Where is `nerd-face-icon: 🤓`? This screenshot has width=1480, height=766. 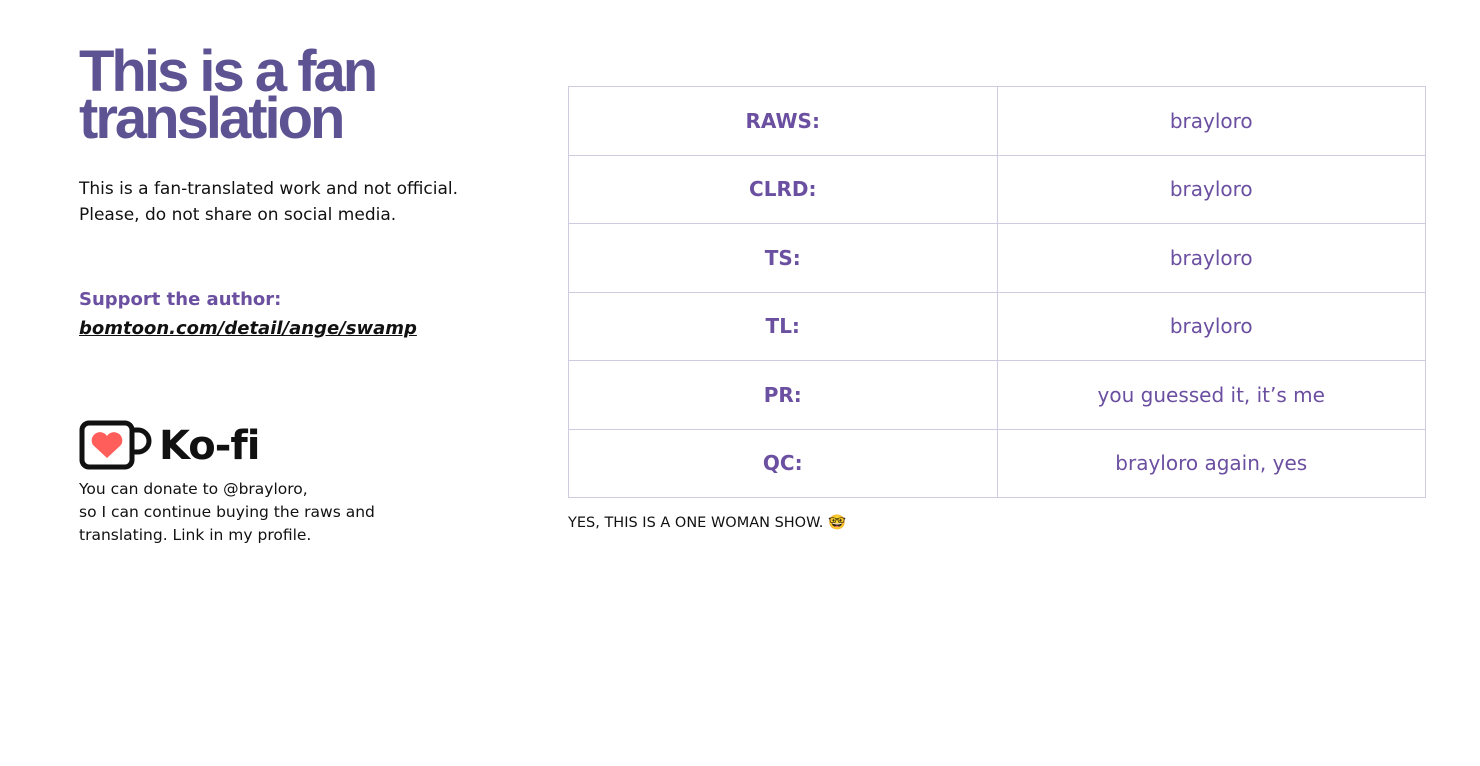 nerd-face-icon: 🤓 is located at coordinates (837, 523).